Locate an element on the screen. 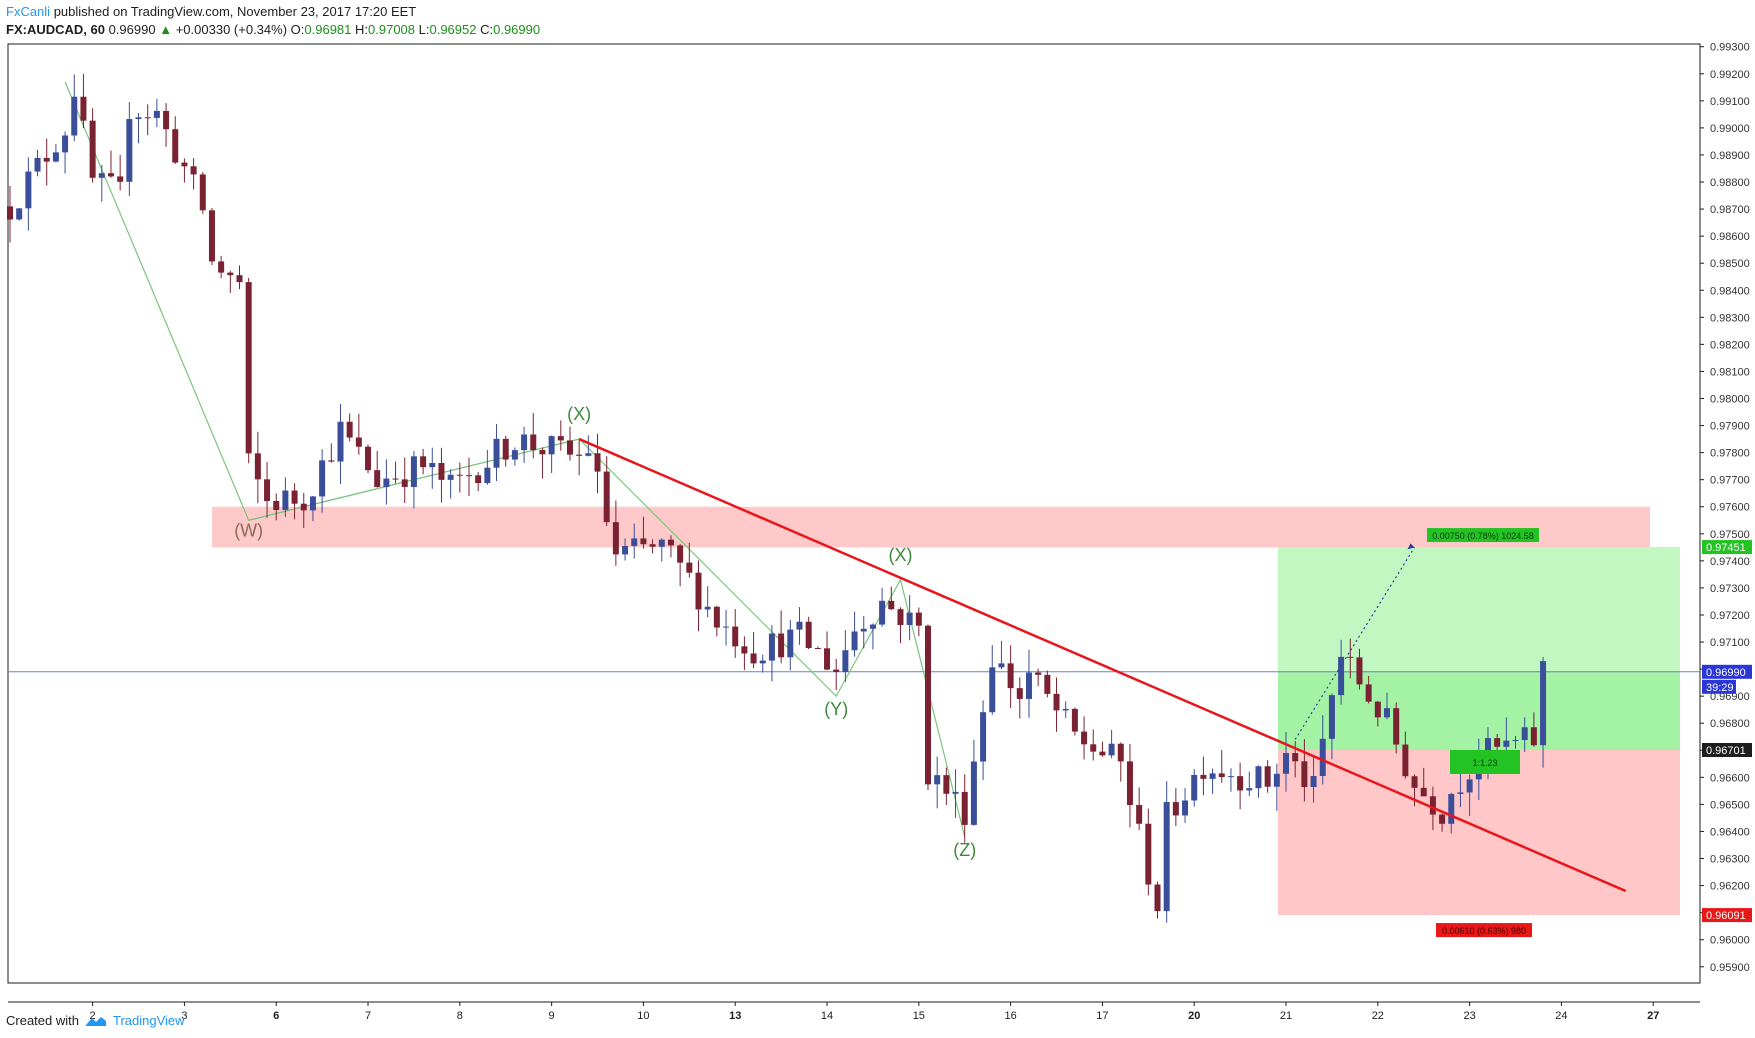 This screenshot has width=1755, height=1038. price-tick-label: 0.96800 is located at coordinates (1730, 724).